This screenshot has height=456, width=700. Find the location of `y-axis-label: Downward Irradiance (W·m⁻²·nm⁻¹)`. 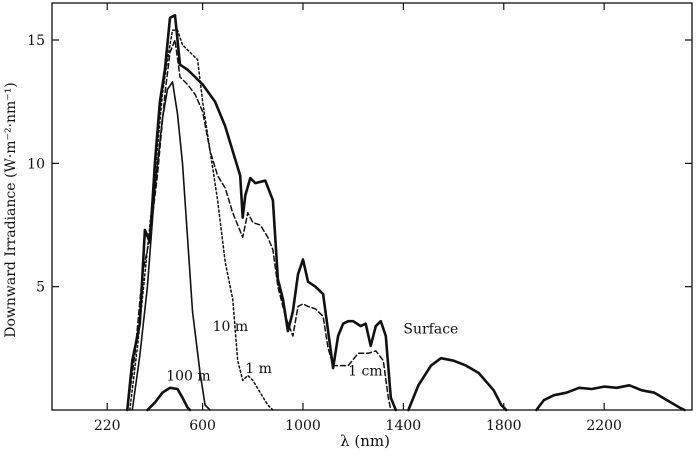

y-axis-label: Downward Irradiance (W·m⁻²·nm⁻¹) is located at coordinates (11, 210).